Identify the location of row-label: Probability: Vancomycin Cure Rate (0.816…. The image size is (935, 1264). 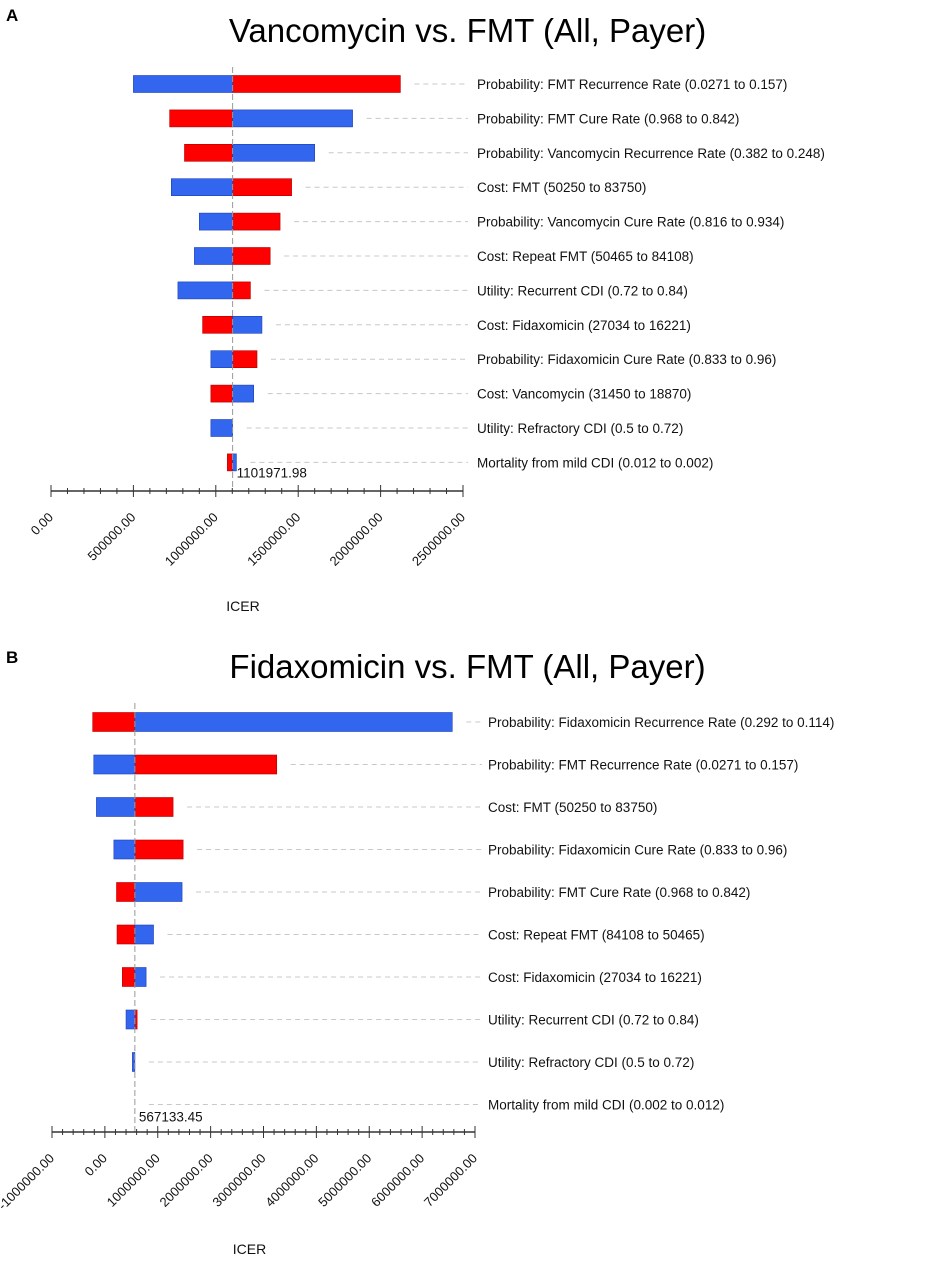
(630, 222).